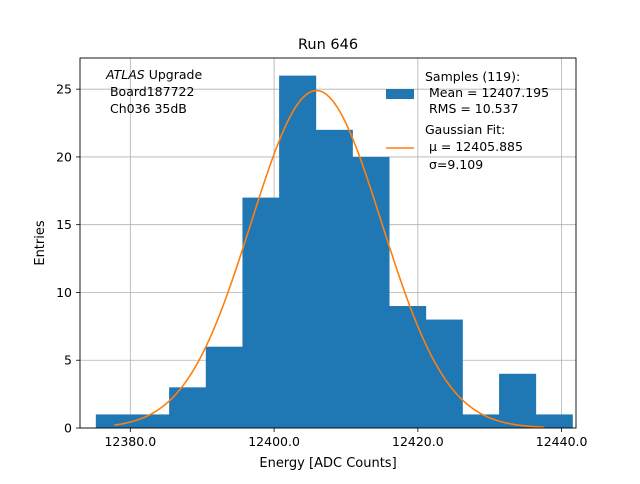 Image resolution: width=640 pixels, height=484 pixels. Describe the element at coordinates (68, 259) in the screenshot. I see `y-axis-ticks: 0 5 10 15 20 25` at that location.